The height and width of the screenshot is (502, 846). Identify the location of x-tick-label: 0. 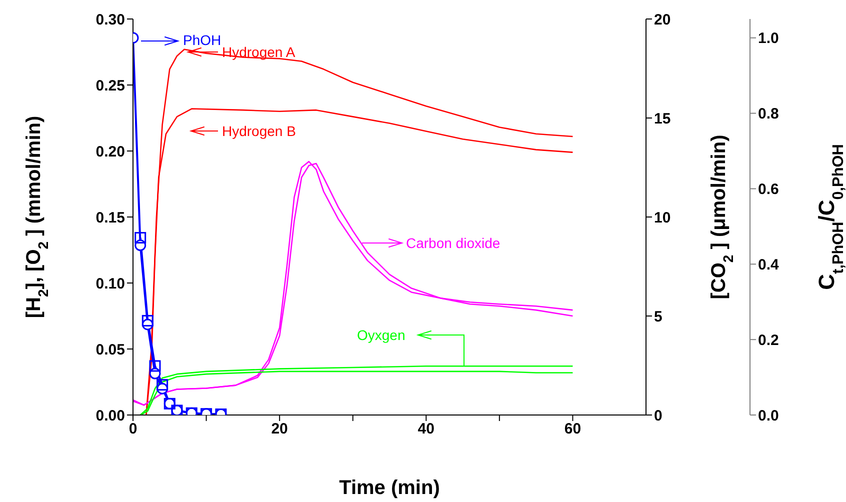
(133, 429).